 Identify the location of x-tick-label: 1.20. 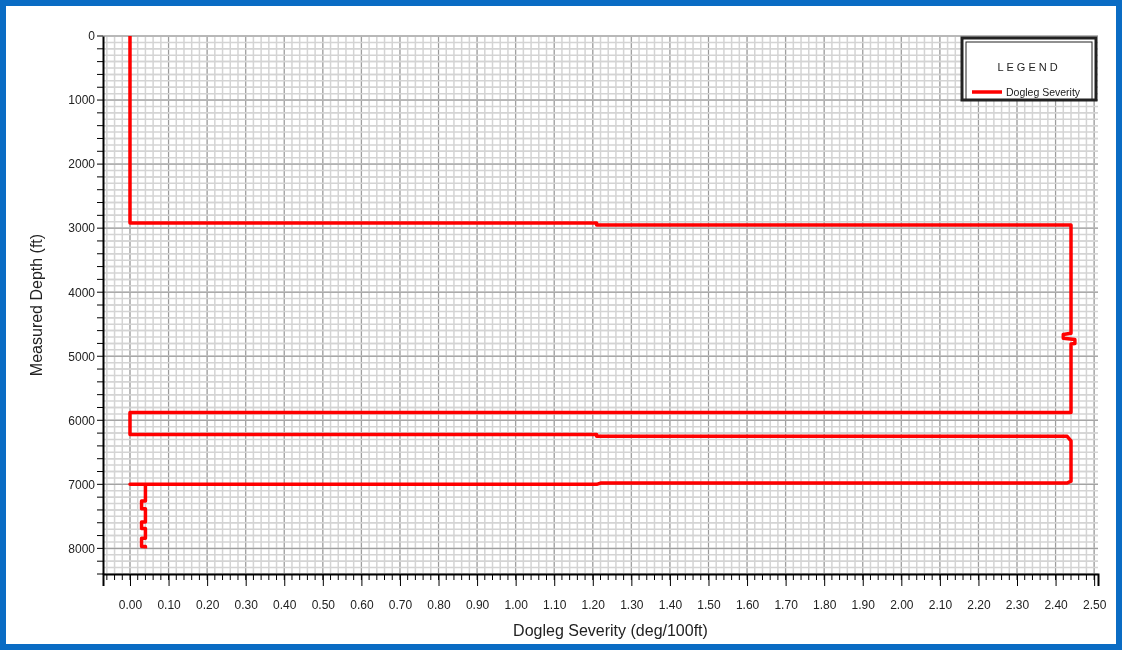
(593, 604).